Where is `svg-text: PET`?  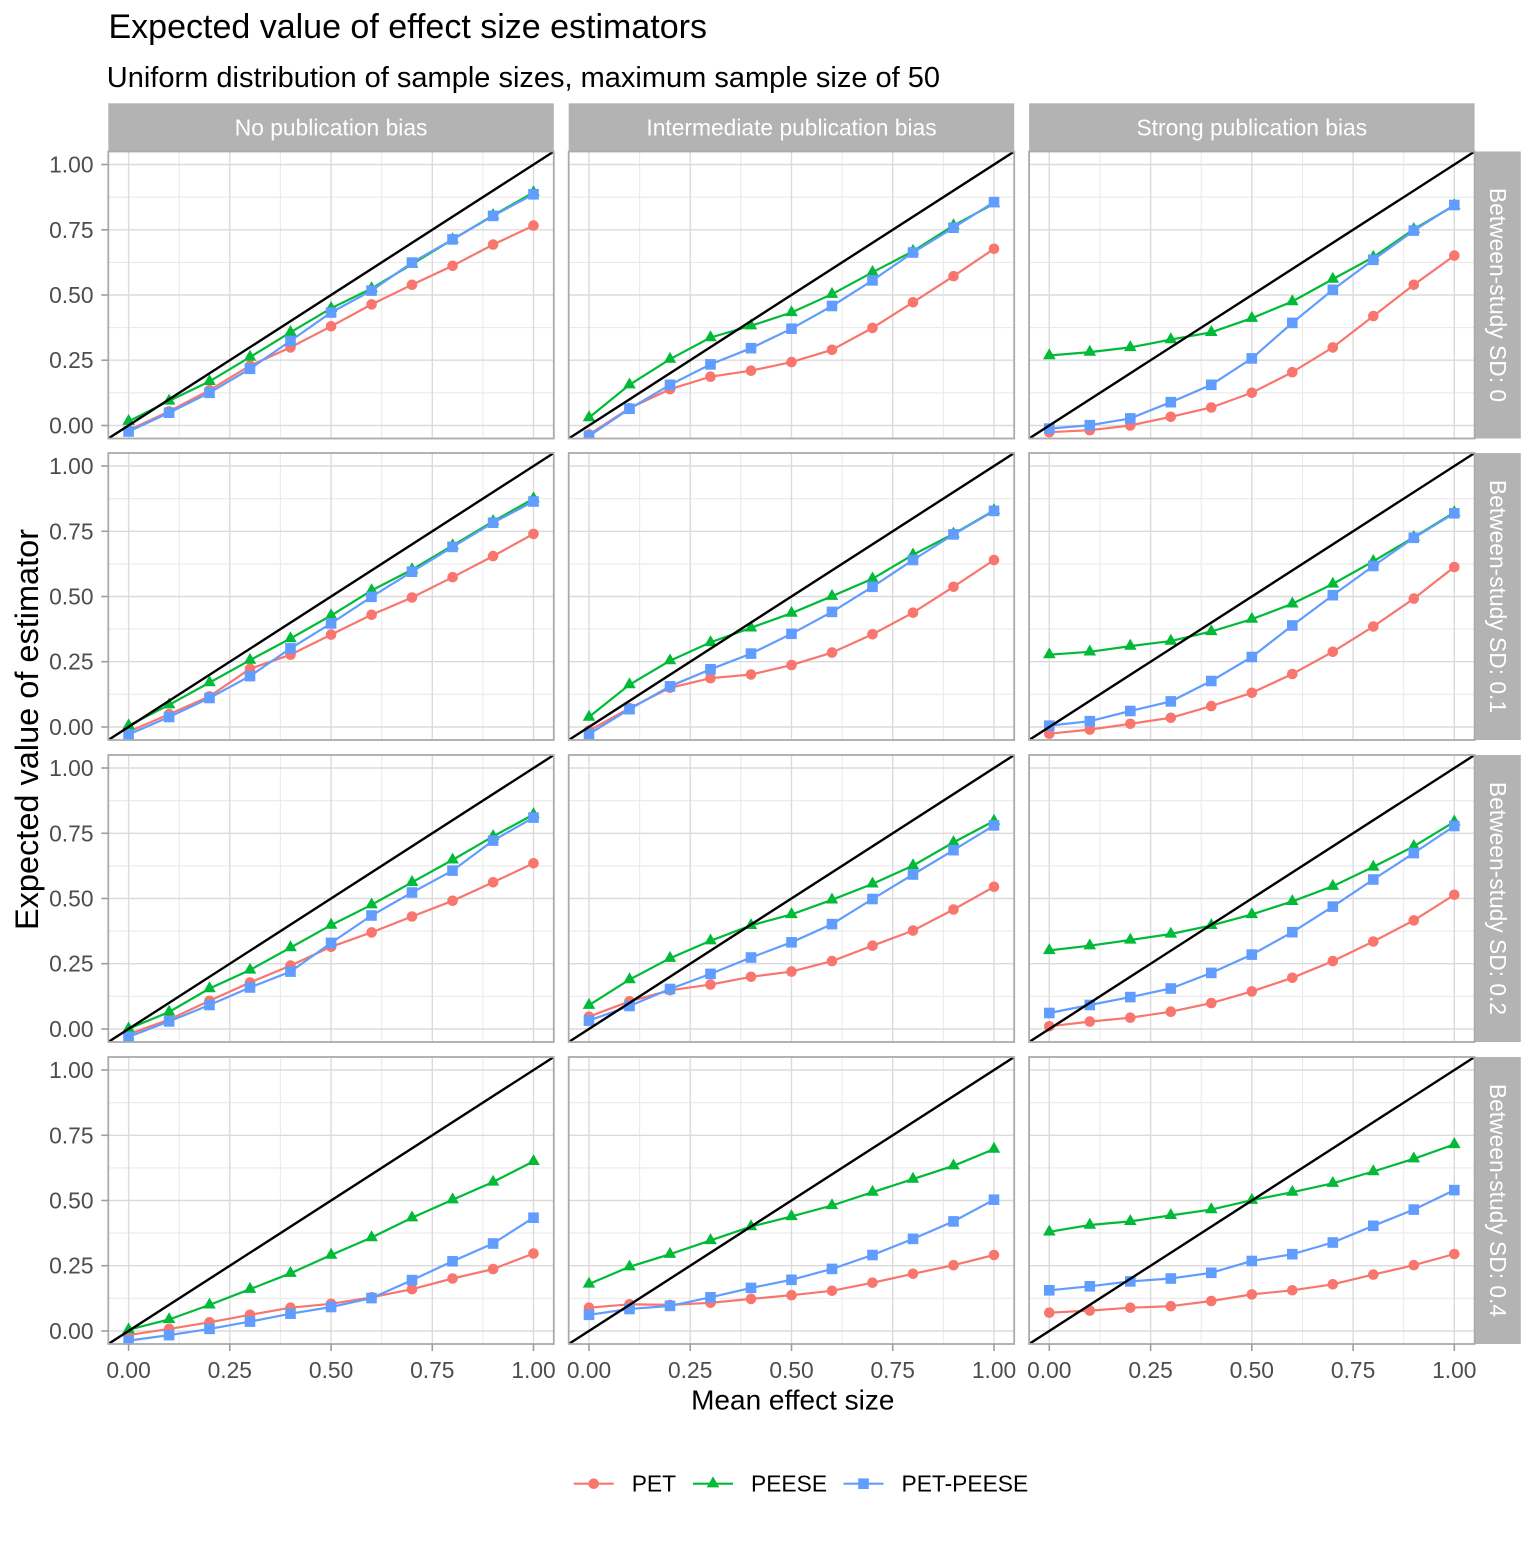 svg-text: PET is located at coordinates (654, 1484).